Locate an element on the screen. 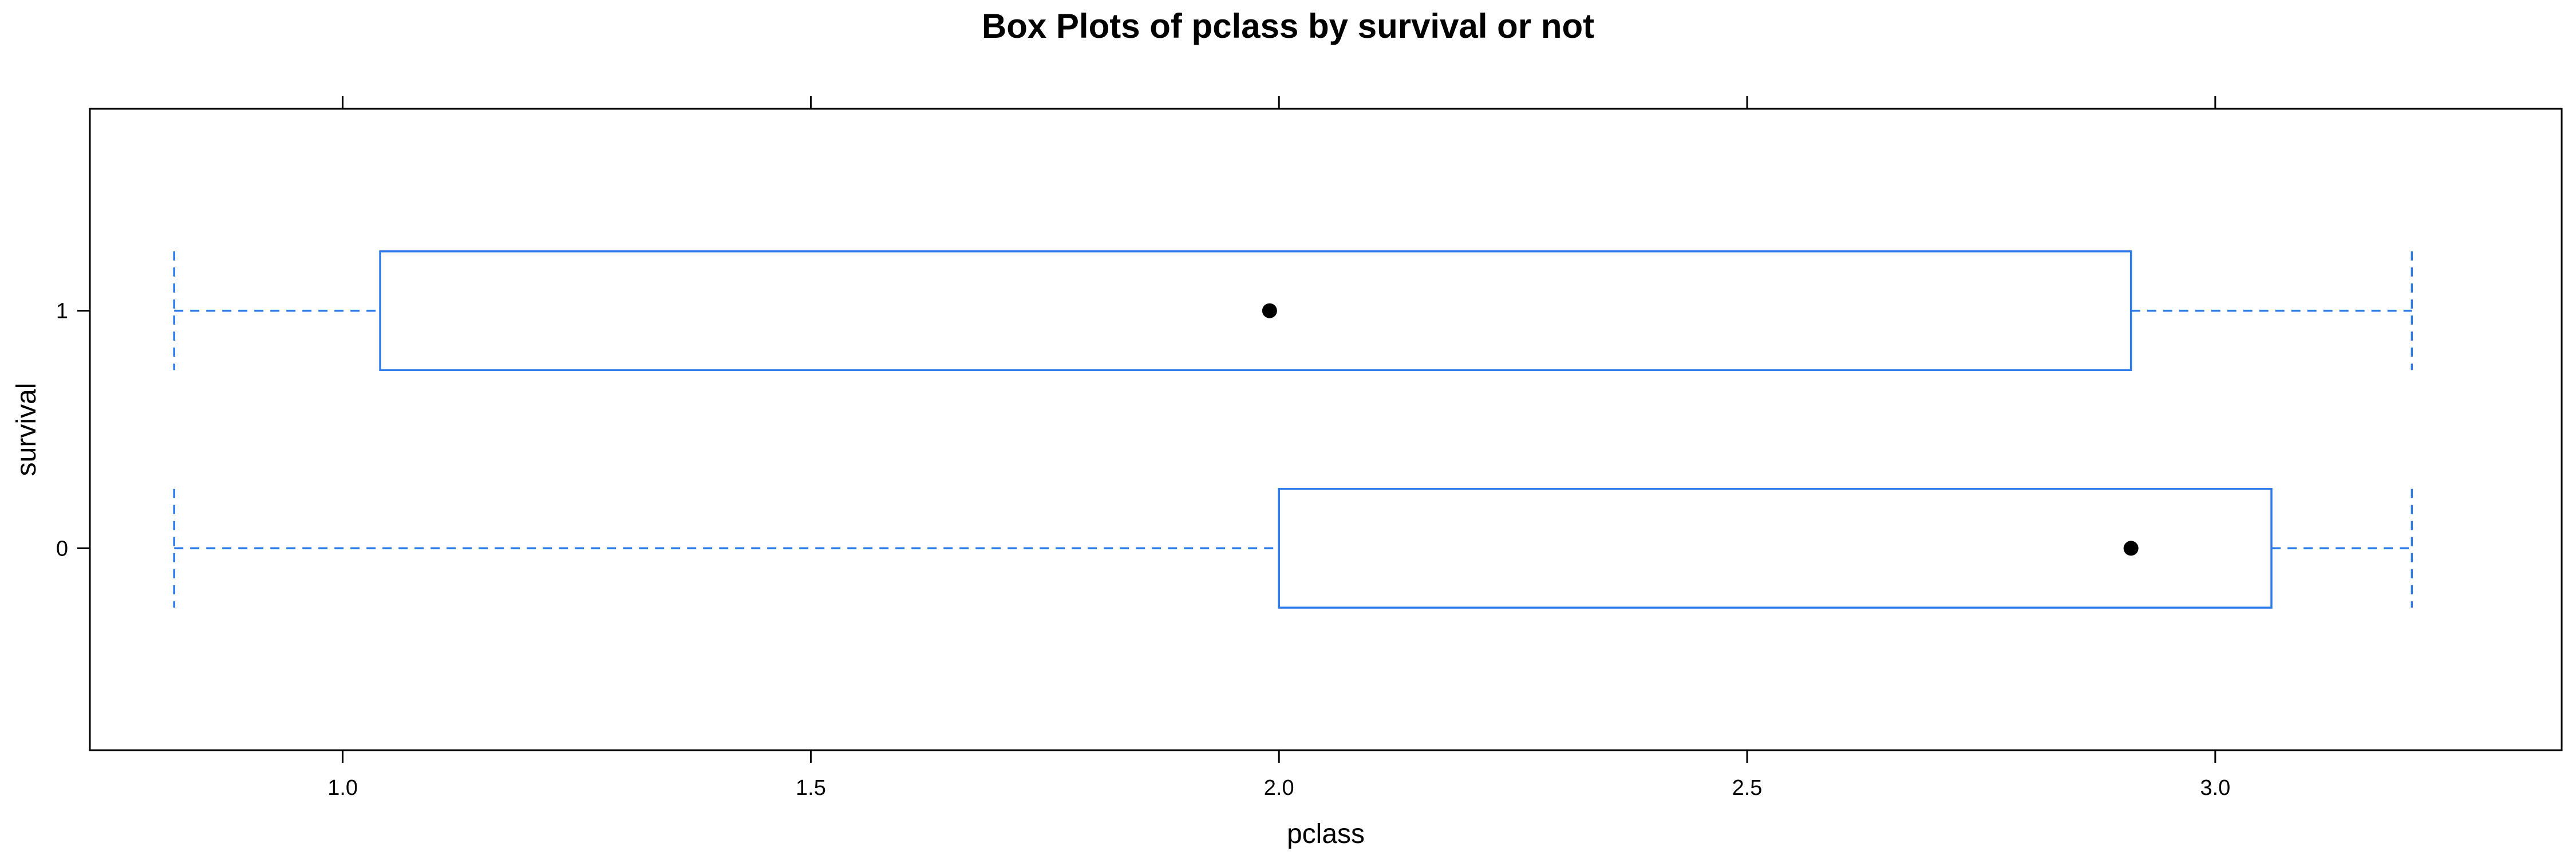  y-axis-label: survival is located at coordinates (26, 429).